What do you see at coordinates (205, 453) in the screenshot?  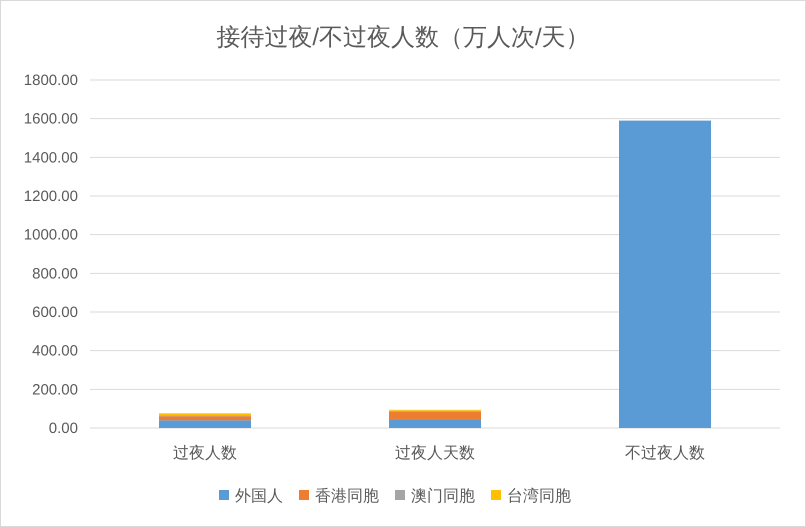 I see `x-tick-label: 过夜人数` at bounding box center [205, 453].